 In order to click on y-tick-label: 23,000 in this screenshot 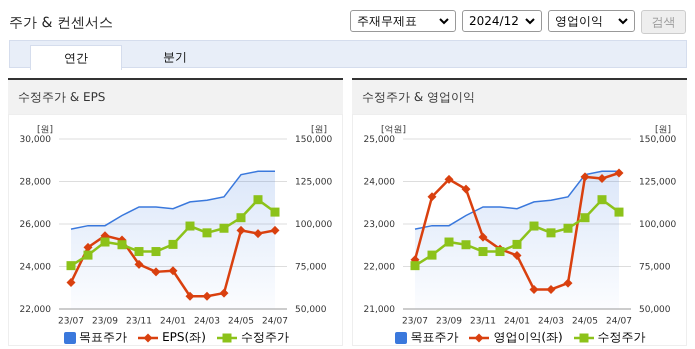, I will do `click(380, 225)`.